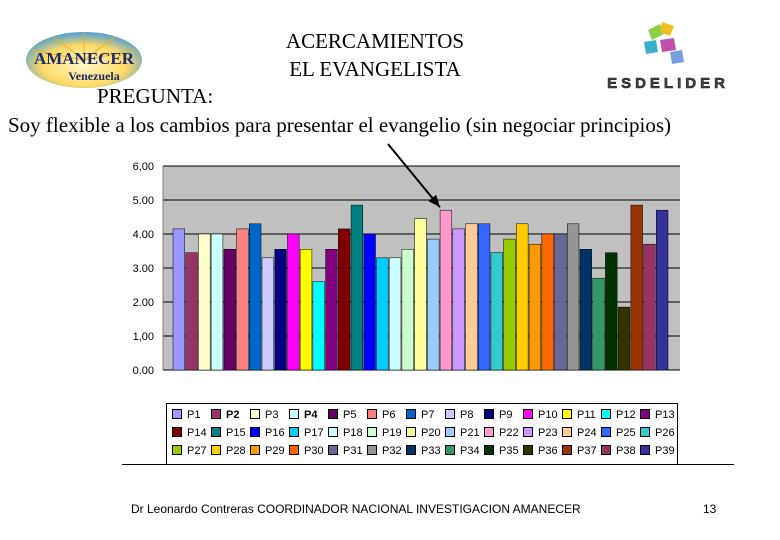  I want to click on bar-p16, so click(369, 302).